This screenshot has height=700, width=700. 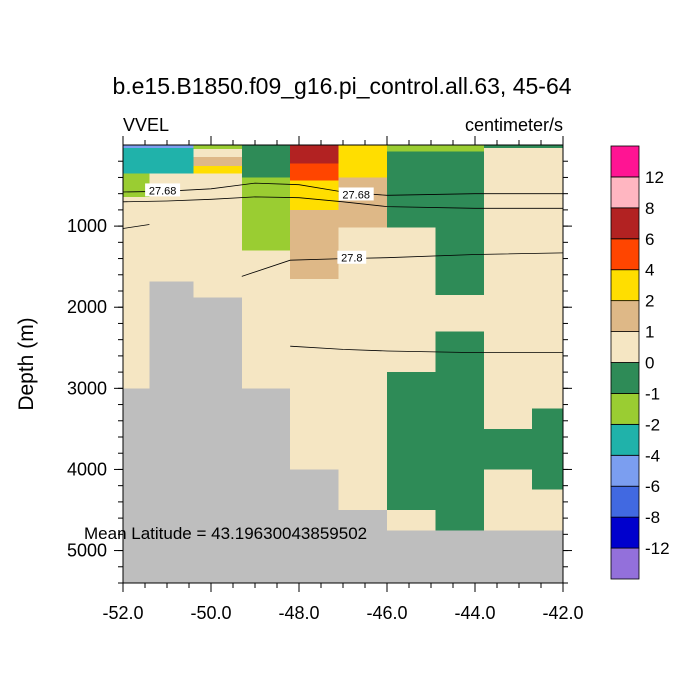 I want to click on x-tick-label: -44.0, so click(x=474, y=613).